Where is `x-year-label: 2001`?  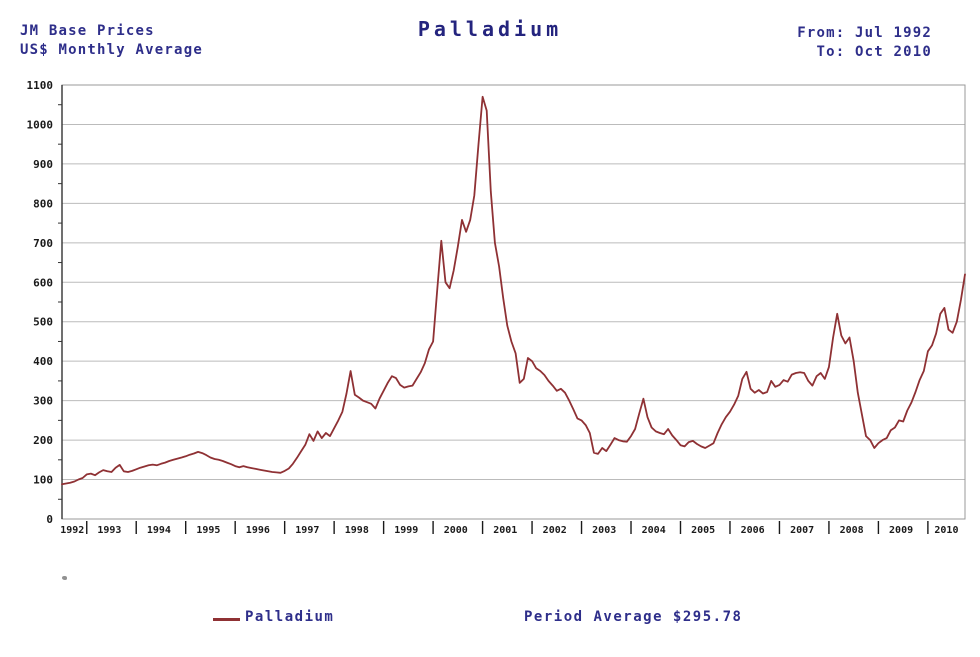
x-year-label: 2001 is located at coordinates (505, 530).